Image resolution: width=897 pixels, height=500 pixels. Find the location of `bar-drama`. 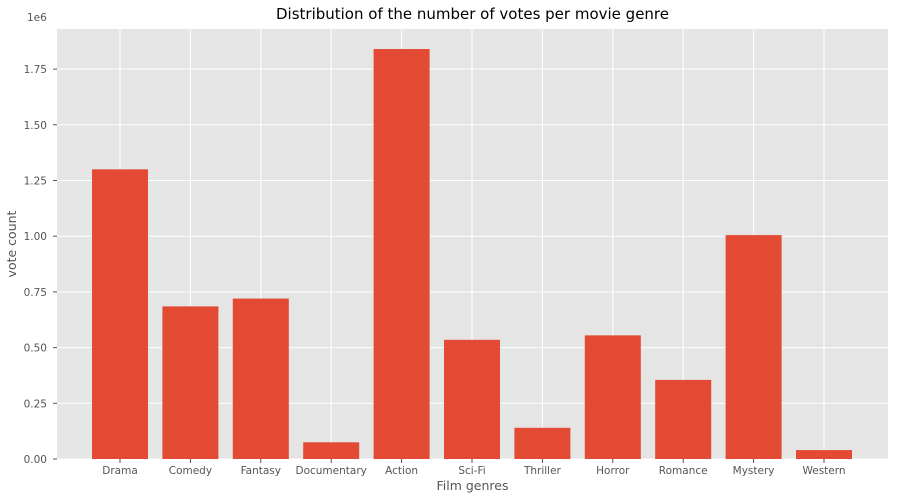

bar-drama is located at coordinates (120, 314).